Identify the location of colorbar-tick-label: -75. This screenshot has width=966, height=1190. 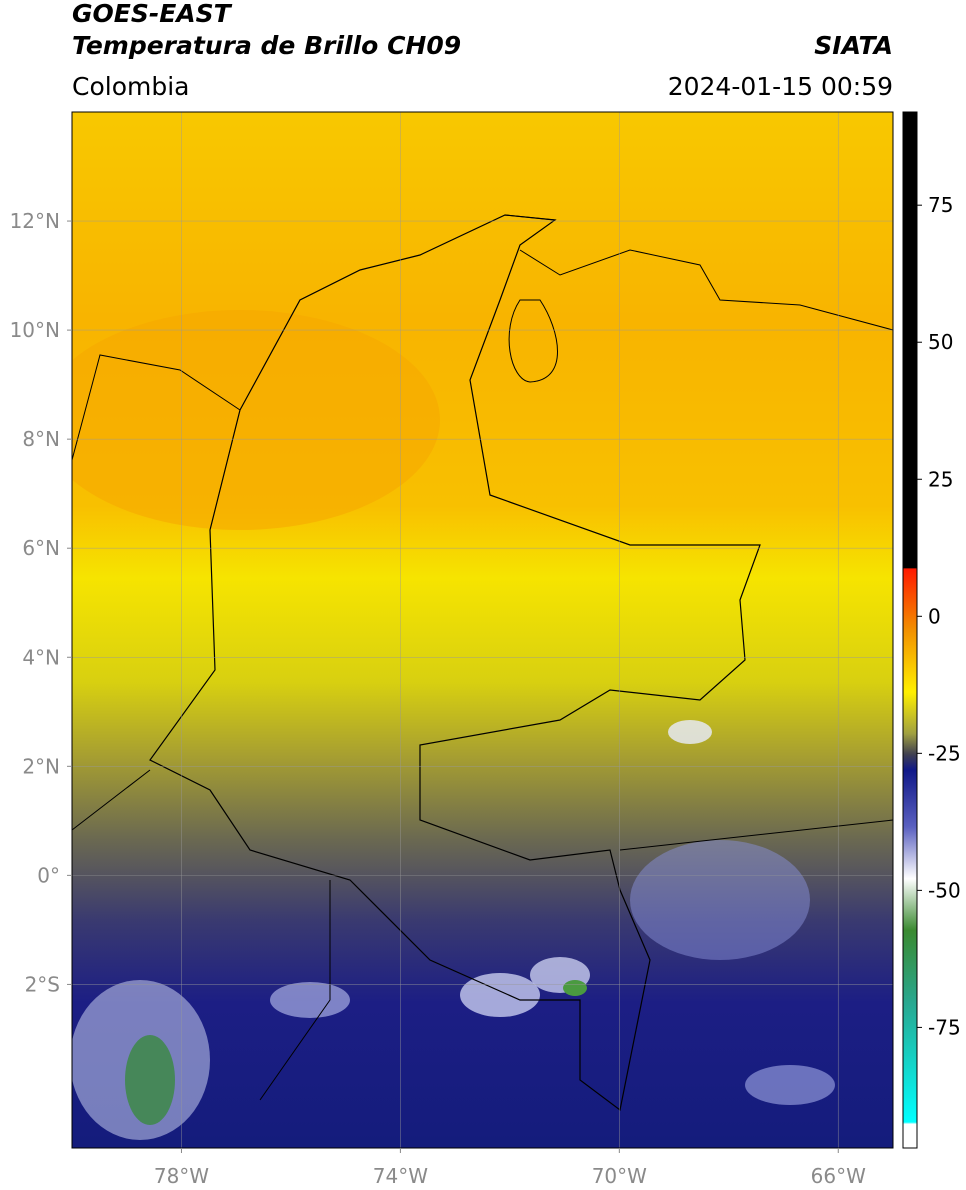
(944, 1027).